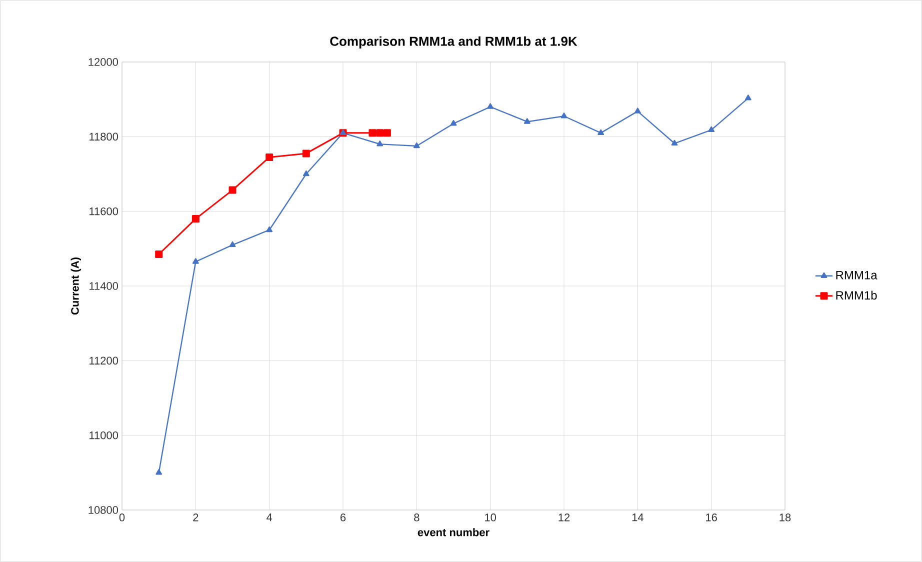 The height and width of the screenshot is (562, 922). I want to click on legend-label: RMM1a, so click(857, 275).